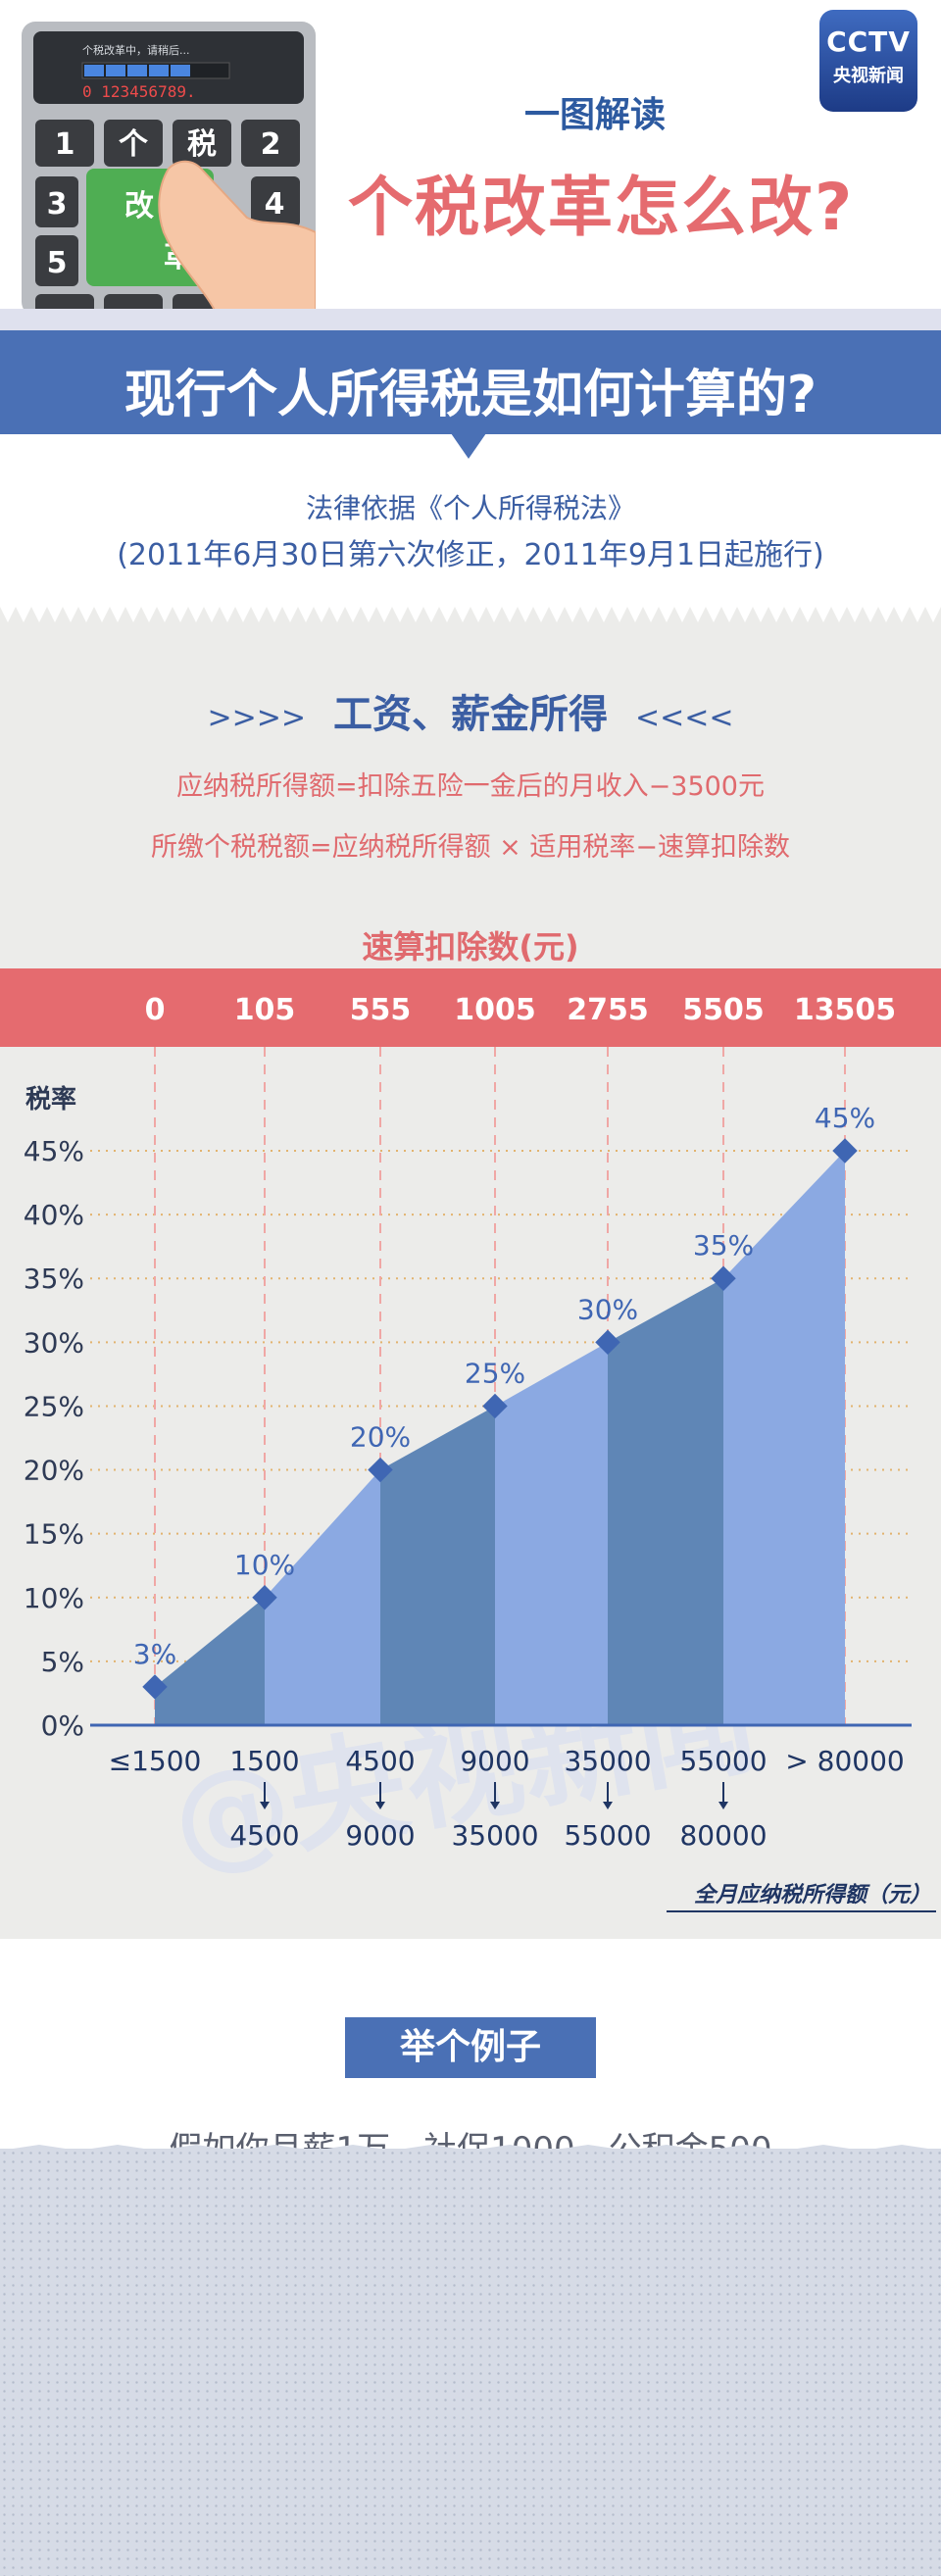  What do you see at coordinates (381, 1437) in the screenshot?
I see `data-label: 20%` at bounding box center [381, 1437].